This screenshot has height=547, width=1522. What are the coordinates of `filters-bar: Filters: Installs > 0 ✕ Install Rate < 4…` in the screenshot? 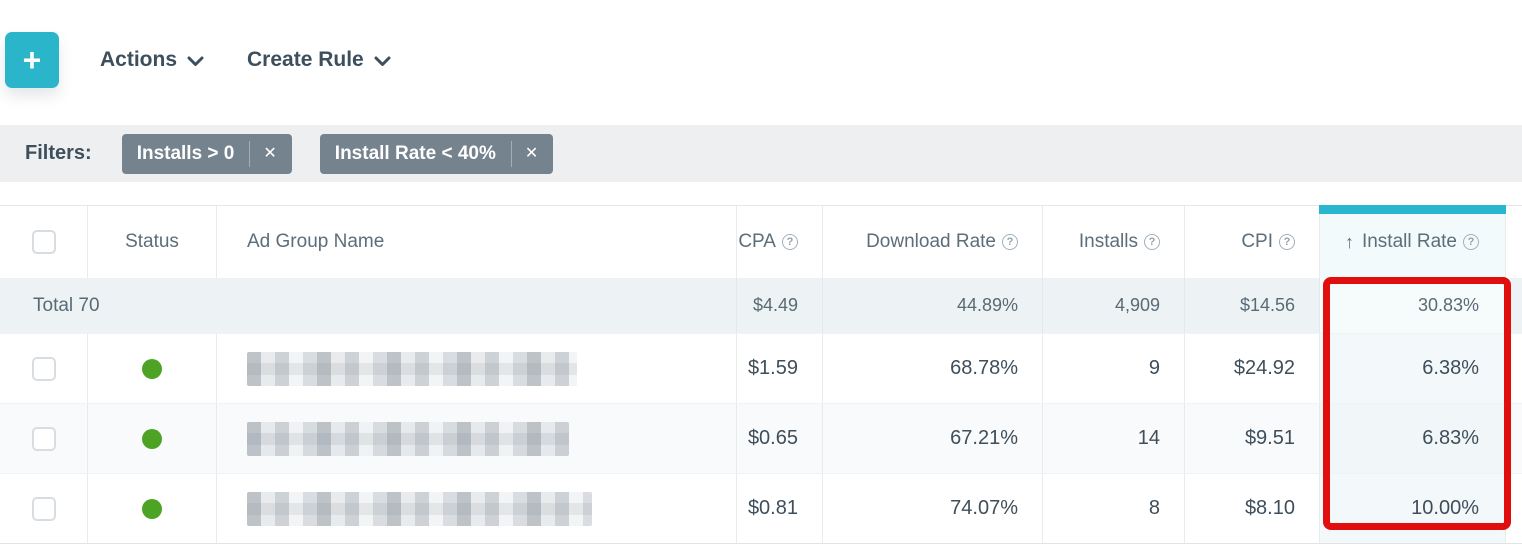 It's located at (761, 153).